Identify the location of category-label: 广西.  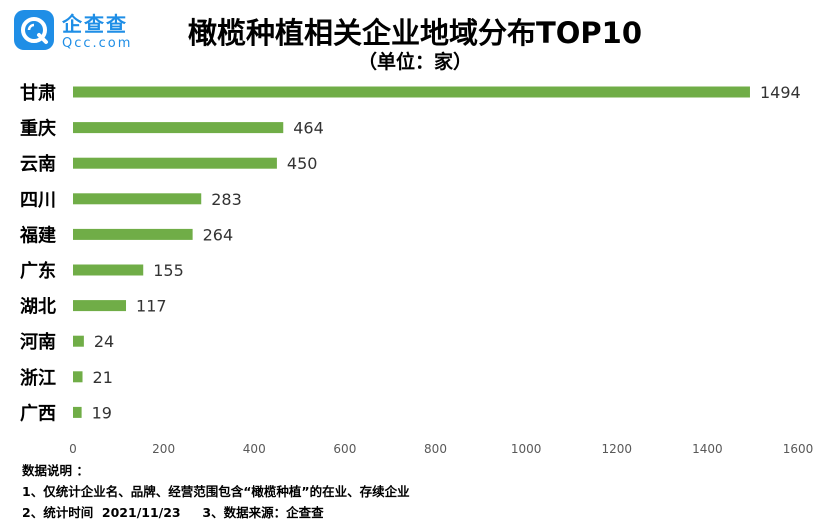
(38, 413).